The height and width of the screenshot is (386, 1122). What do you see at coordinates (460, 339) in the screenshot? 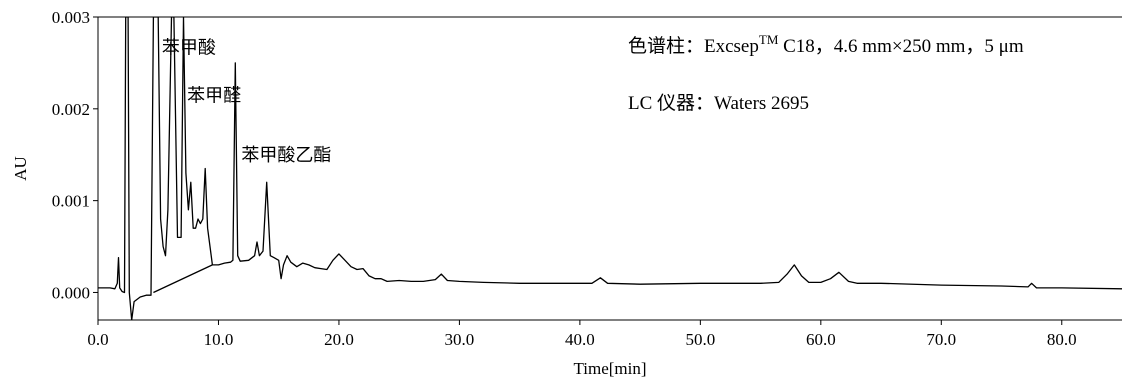
I see `x-tick-label: 30.0` at bounding box center [460, 339].